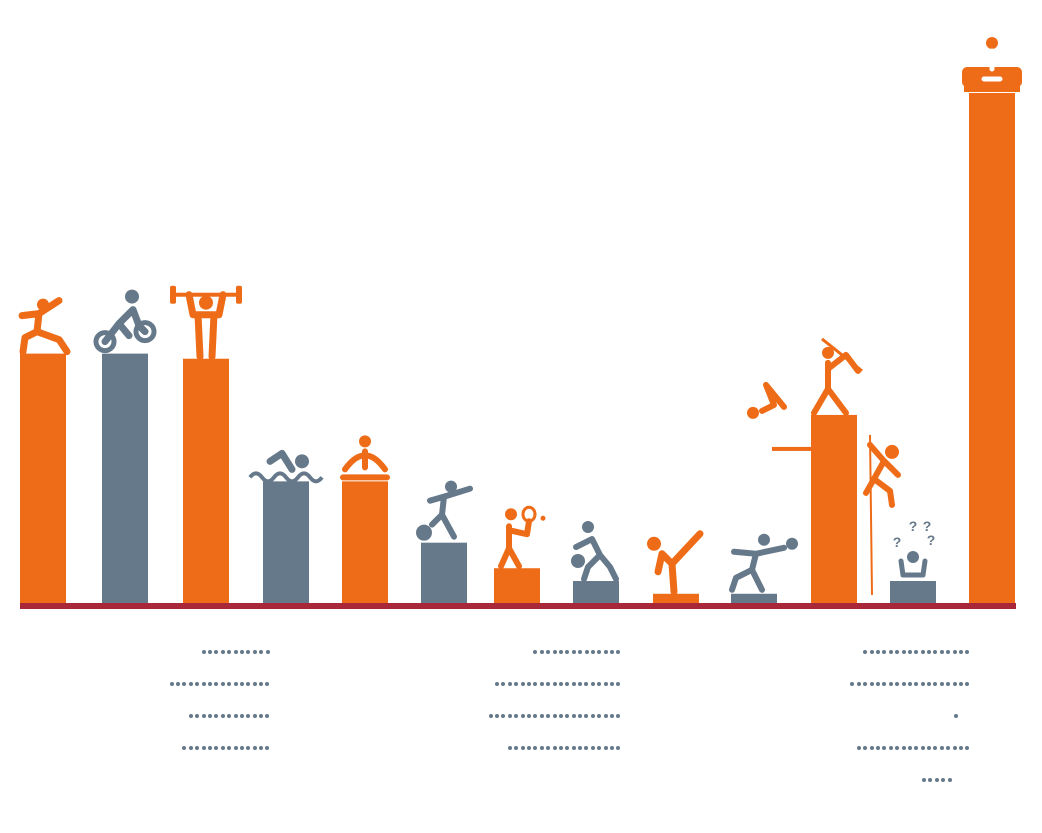  Describe the element at coordinates (754, 598) in the screenshot. I see `bar-volleyball-player` at that location.